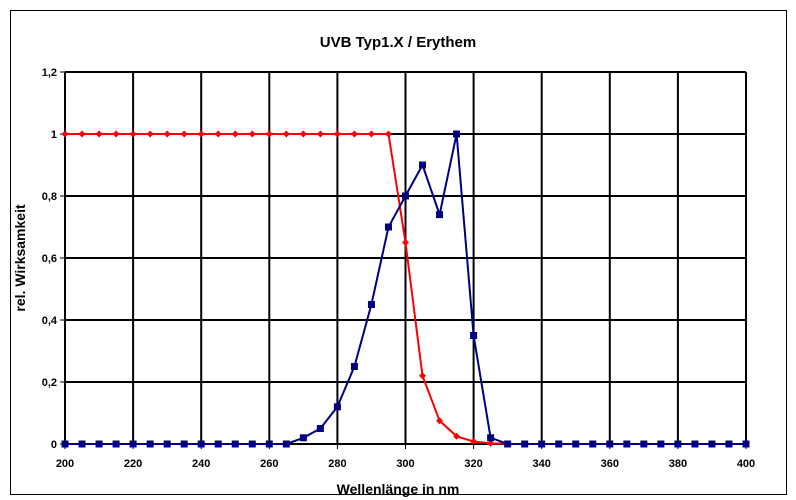 This screenshot has width=796, height=500. What do you see at coordinates (49, 259) in the screenshot?
I see `y-tick-label: 0,6` at bounding box center [49, 259].